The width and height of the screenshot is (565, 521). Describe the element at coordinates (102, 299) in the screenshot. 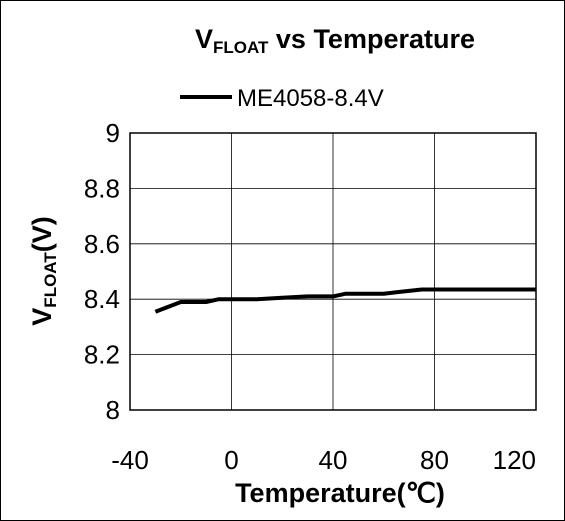

I see `y-tick-label: 8.4` at that location.